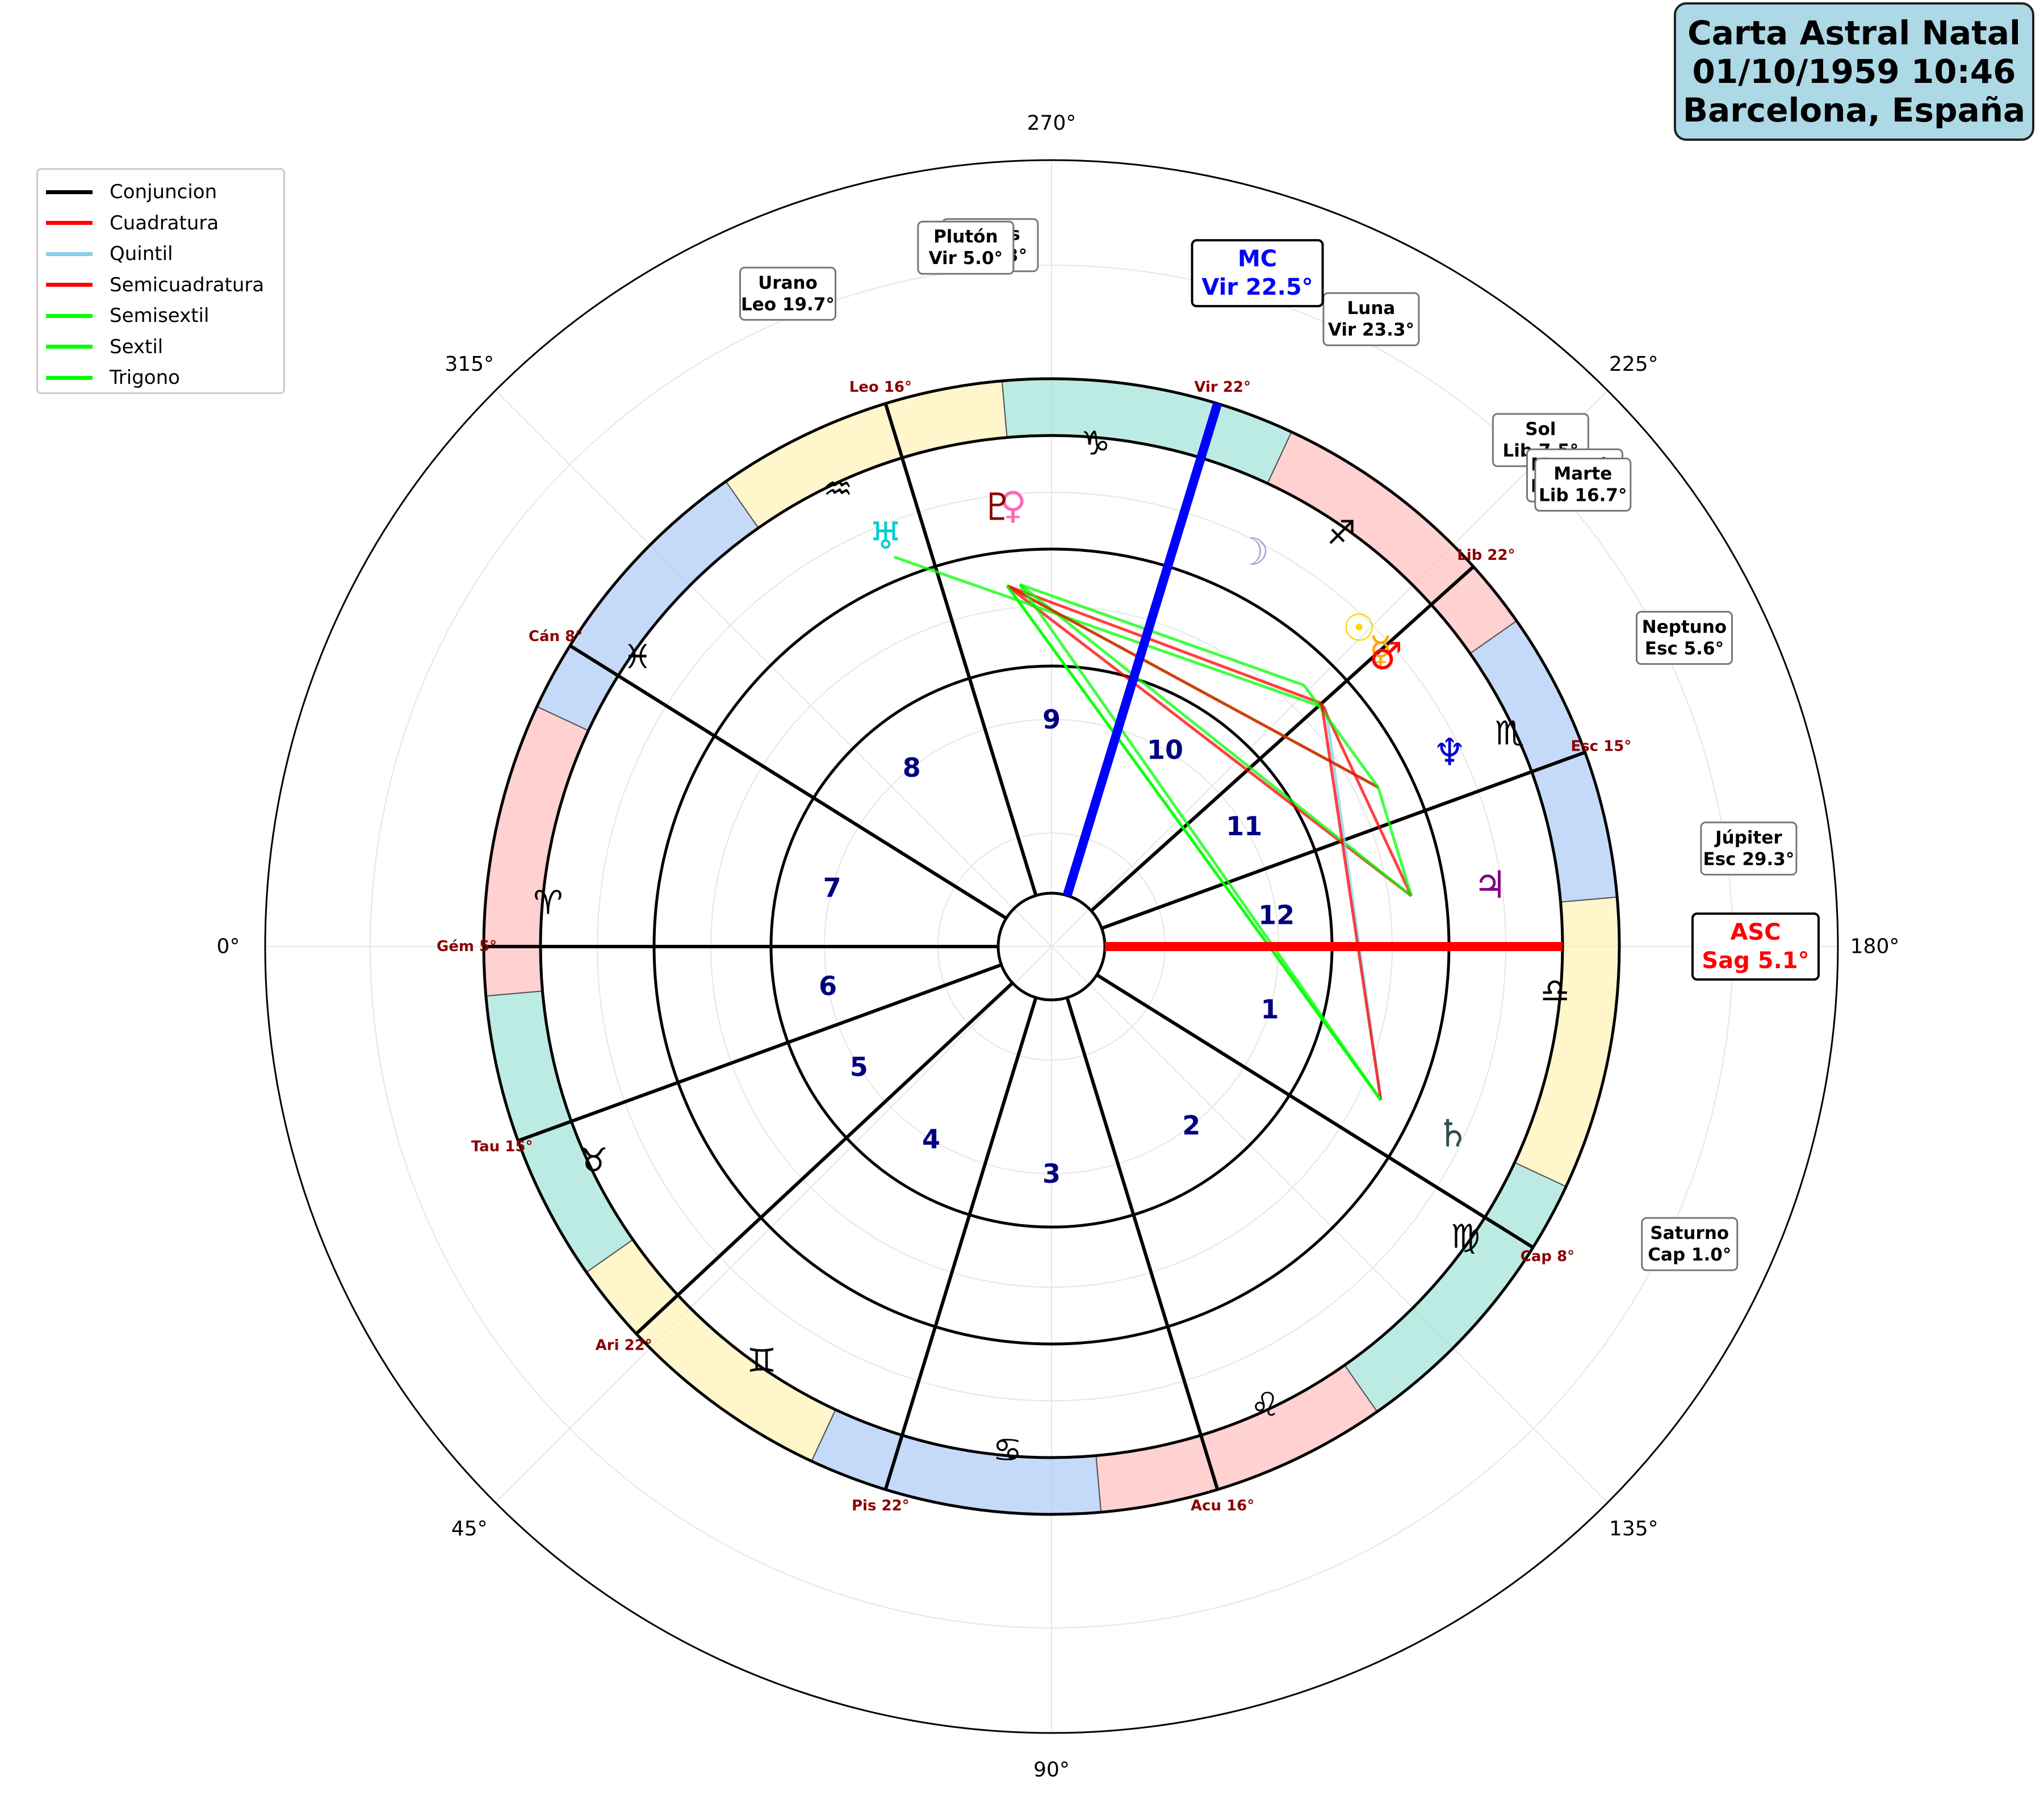 The height and width of the screenshot is (1796, 2044). What do you see at coordinates (1684, 627) in the screenshot?
I see `planet-label-text: Neptuno` at bounding box center [1684, 627].